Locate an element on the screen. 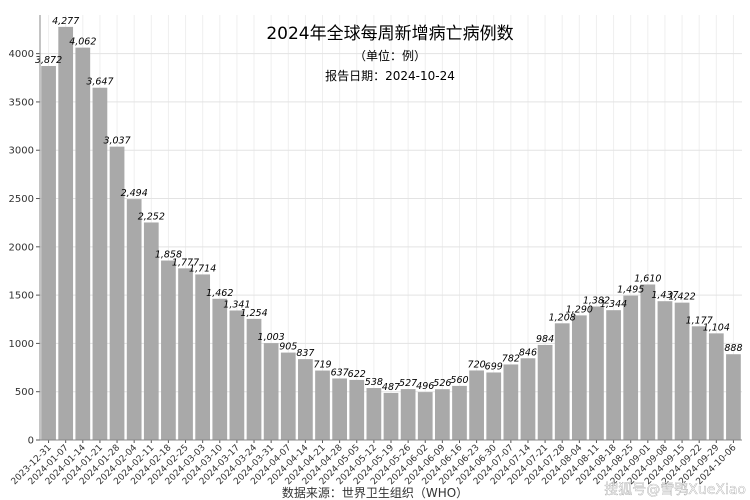 The width and height of the screenshot is (750, 500). bar-value-label: 846 is located at coordinates (528, 352).